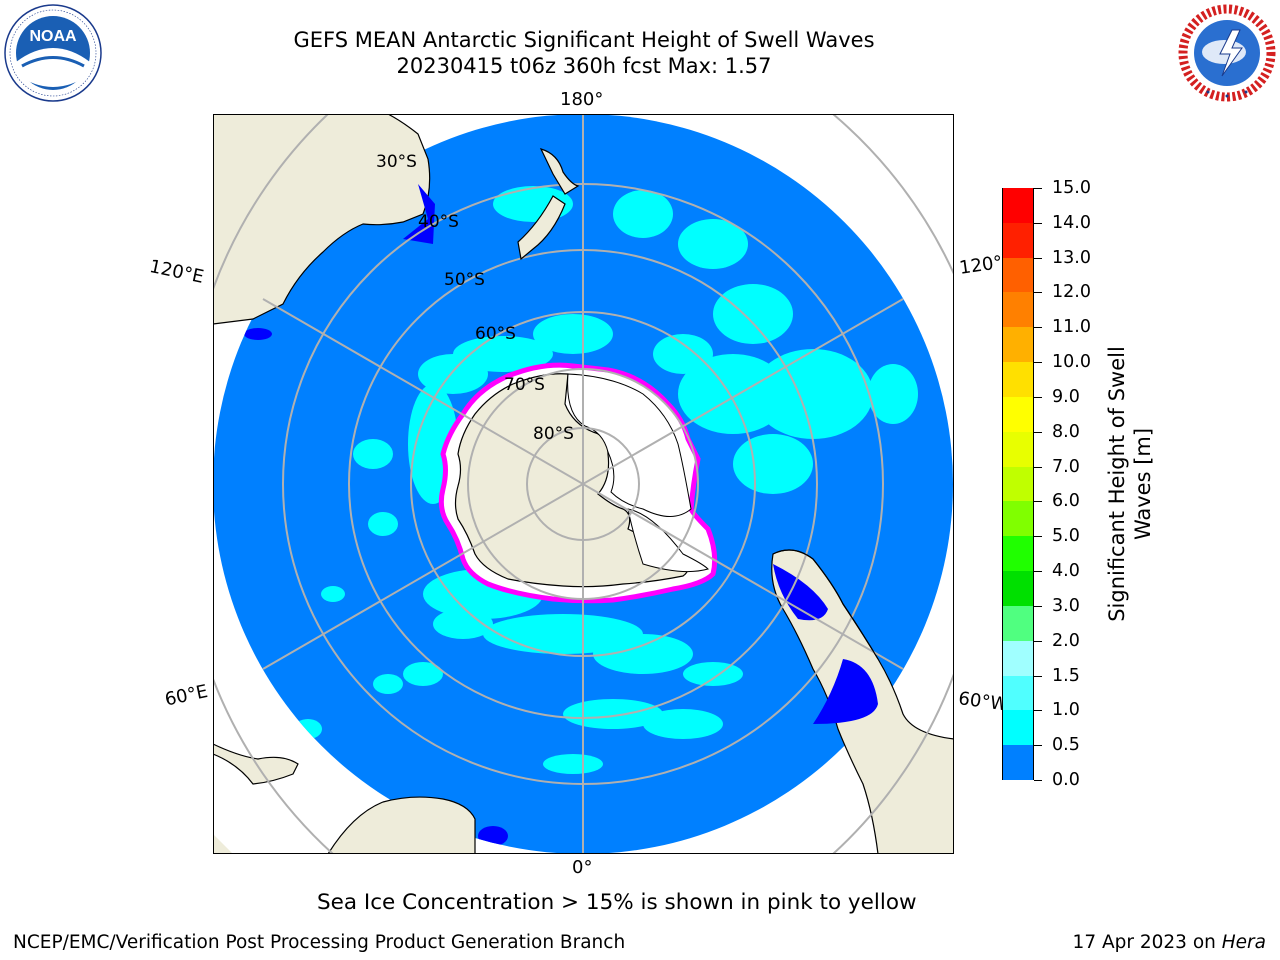  I want to click on colorbar-title-line2: Waves [m], so click(1143, 484).